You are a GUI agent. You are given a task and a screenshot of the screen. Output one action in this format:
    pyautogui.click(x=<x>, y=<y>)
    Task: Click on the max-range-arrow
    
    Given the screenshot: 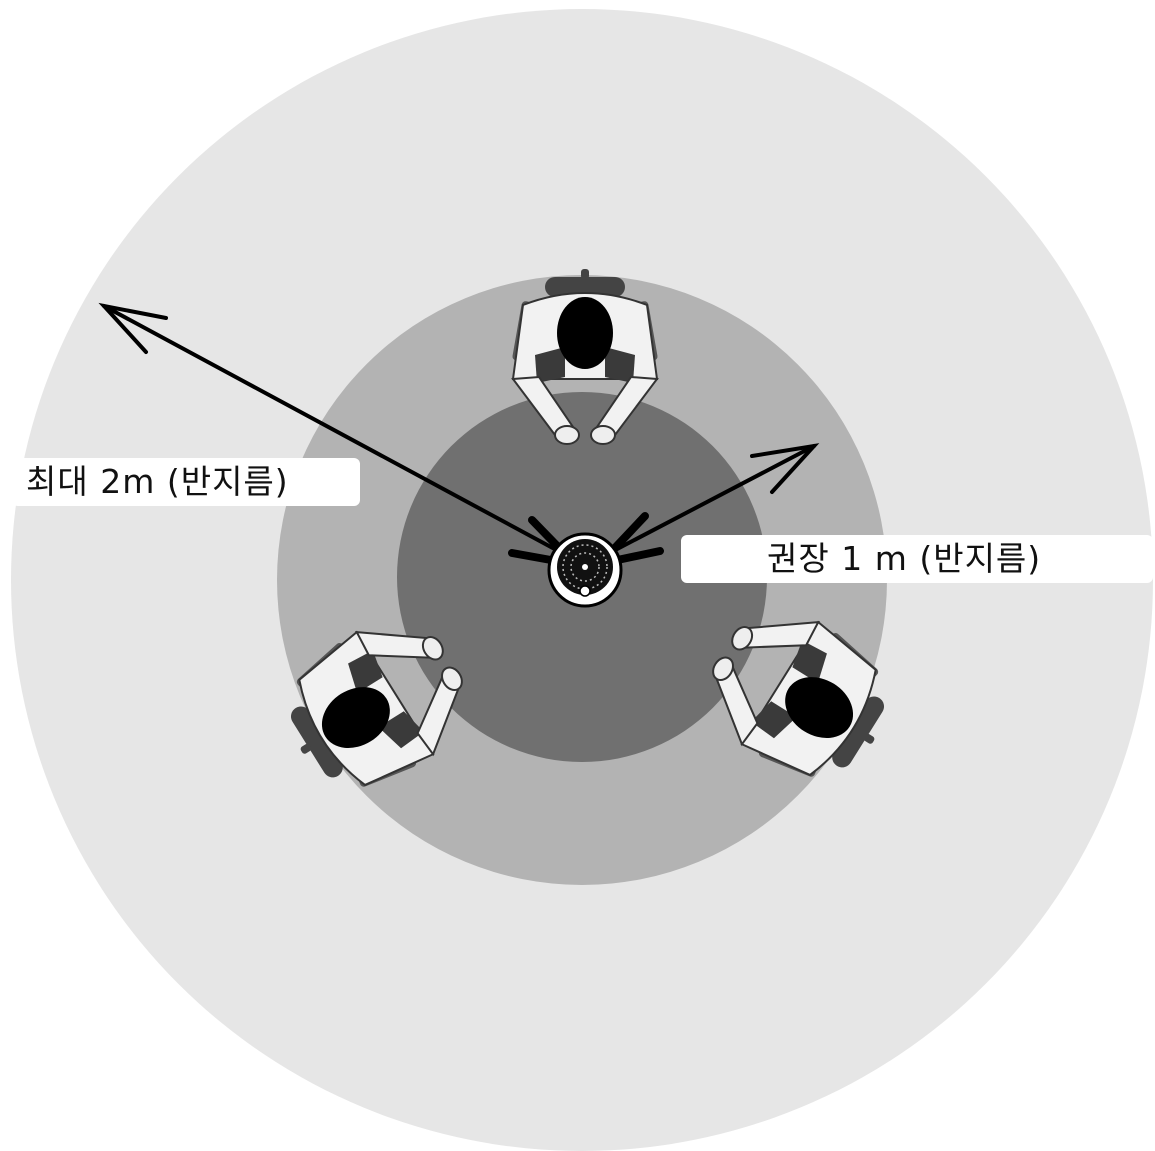 What is the action you would take?
    pyautogui.click(x=337, y=432)
    